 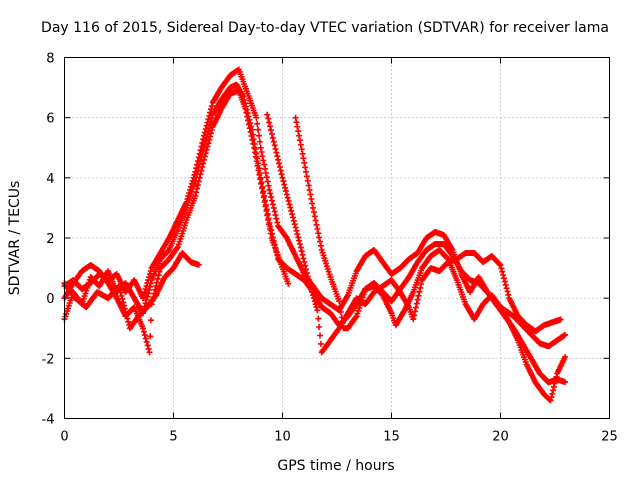 I want to click on x-tick-label: 15, so click(x=391, y=437).